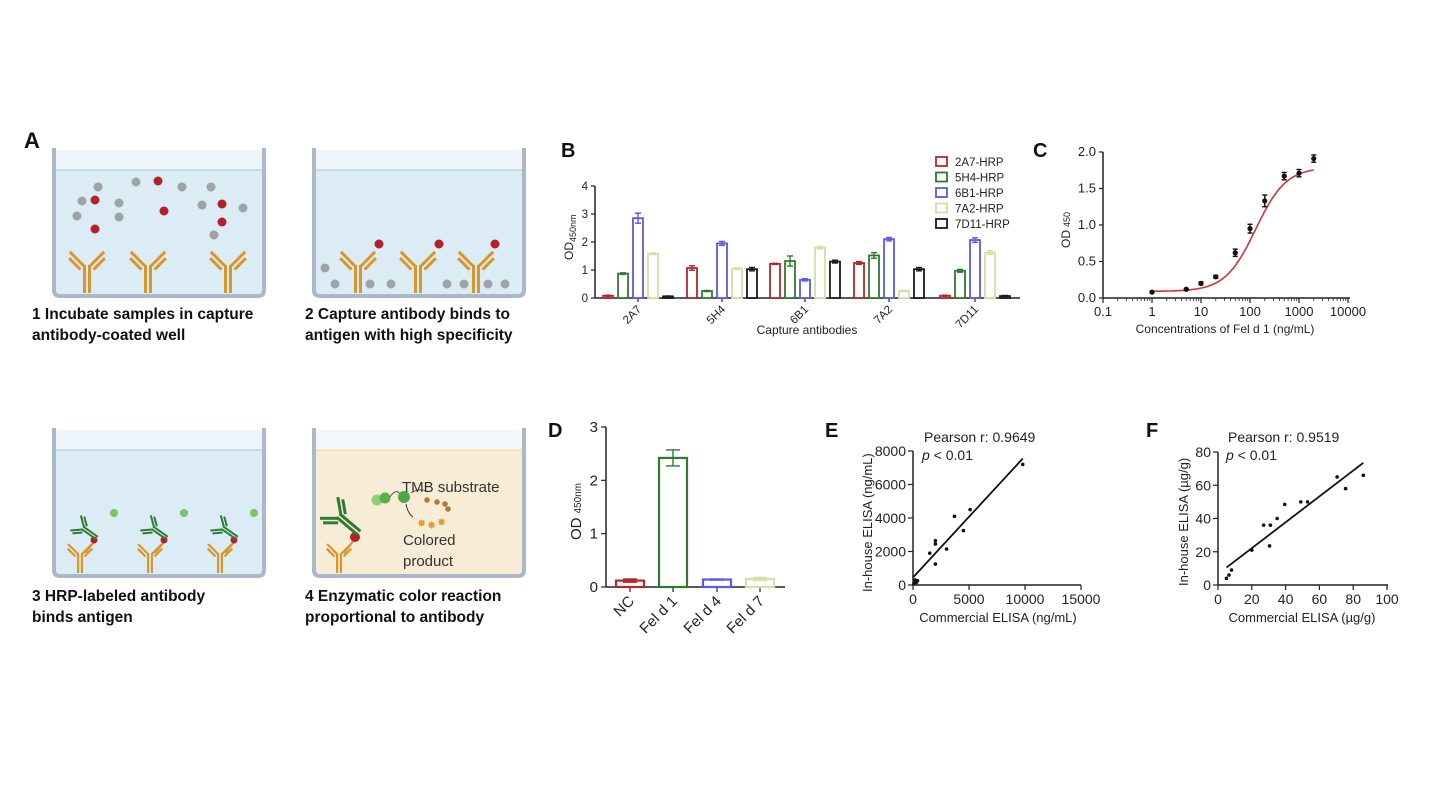  I want to click on chart-b-bar-7d11-hrp-7a2, so click(919, 283).